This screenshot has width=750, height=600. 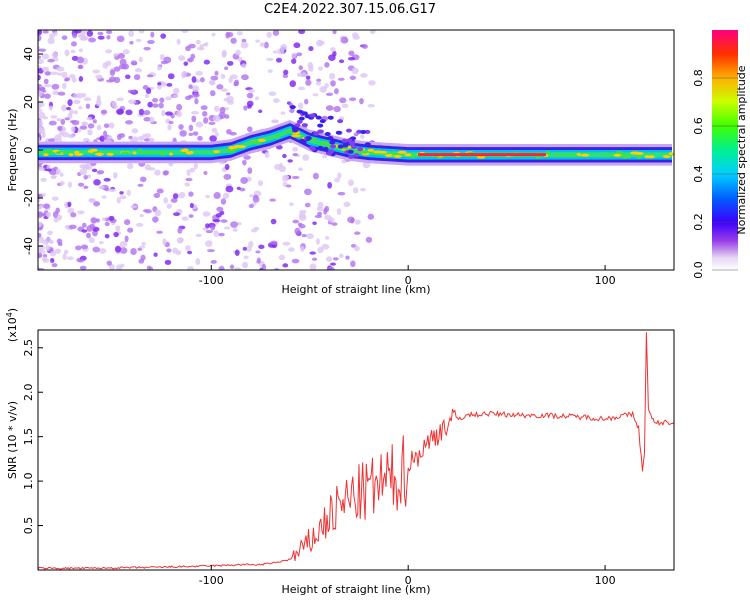 What do you see at coordinates (28, 526) in the screenshot?
I see `y-tick-label: 0.5` at bounding box center [28, 526].